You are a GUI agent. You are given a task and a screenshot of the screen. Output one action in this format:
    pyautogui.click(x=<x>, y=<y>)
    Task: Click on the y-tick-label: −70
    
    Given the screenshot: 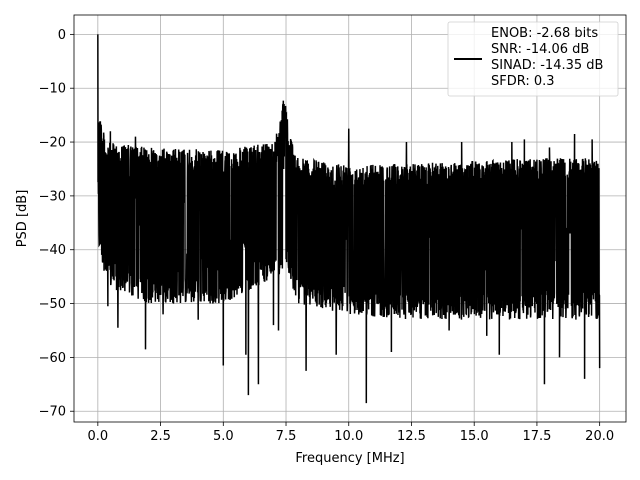 What is the action you would take?
    pyautogui.click(x=52, y=412)
    